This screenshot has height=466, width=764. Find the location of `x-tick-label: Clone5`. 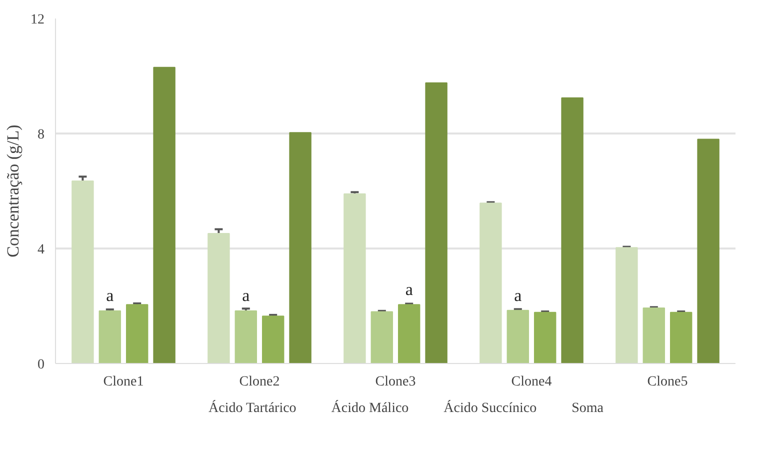

x-tick-label: Clone5 is located at coordinates (667, 382).